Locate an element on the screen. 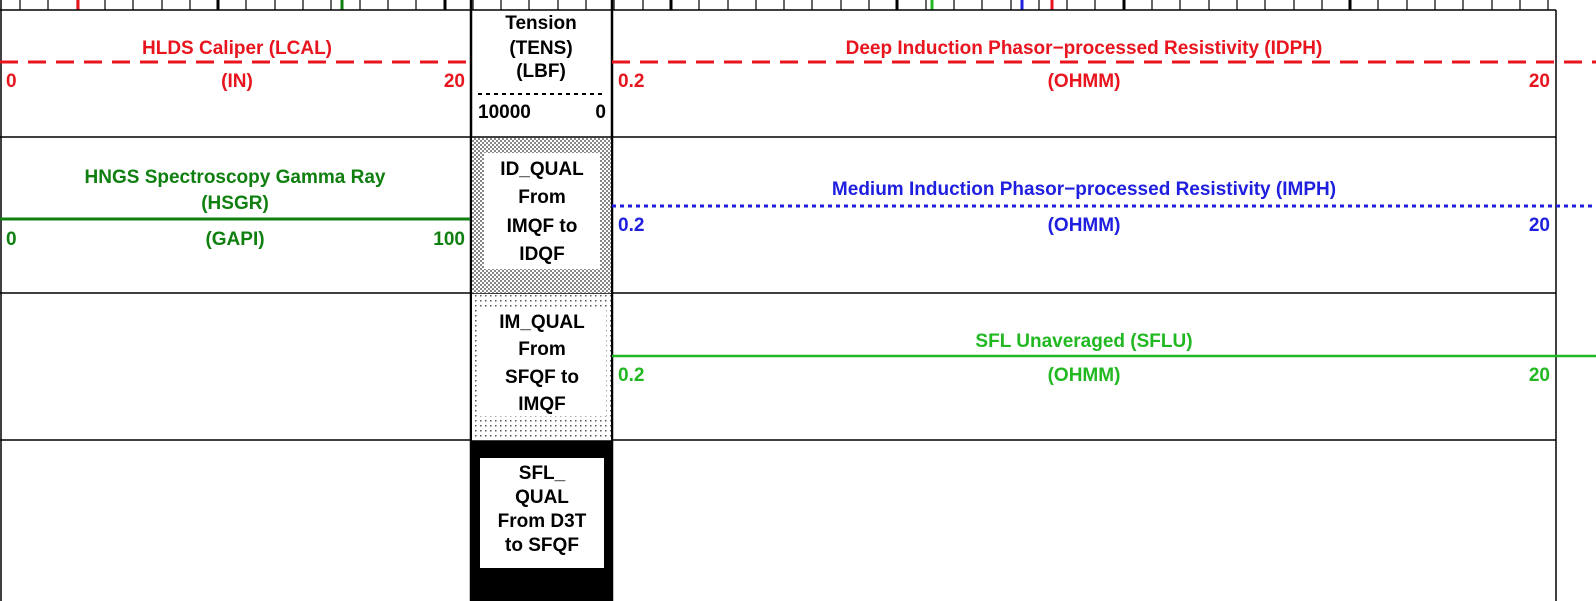  flag-label: ID_QUAL is located at coordinates (542, 169).